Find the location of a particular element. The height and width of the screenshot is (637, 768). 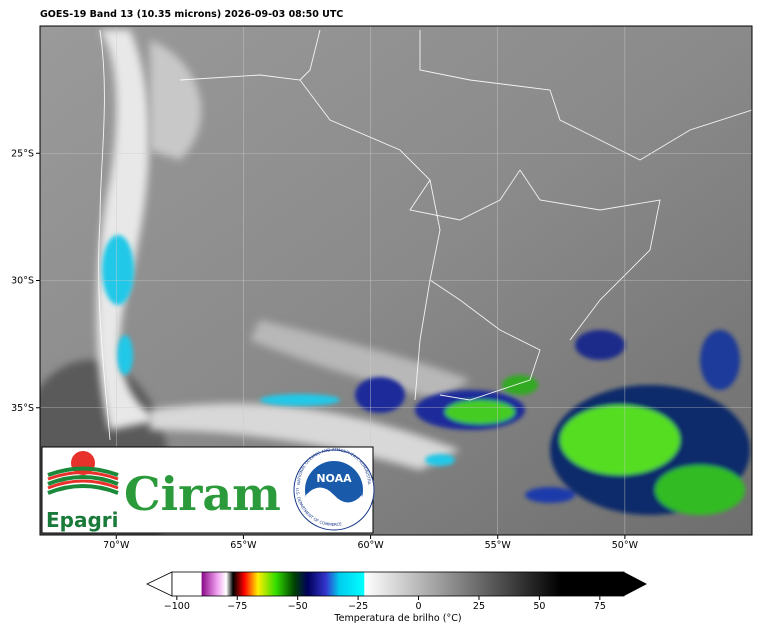

y-tick-label: 25°S is located at coordinates (22, 153).